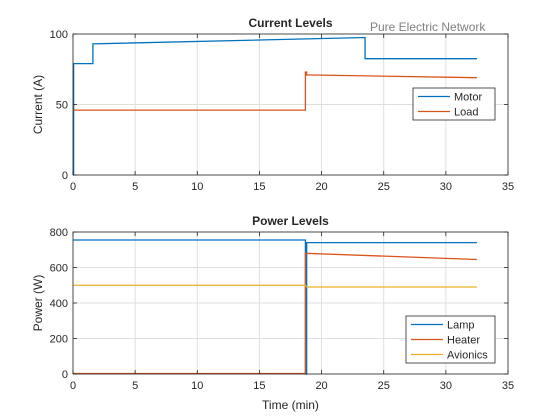 The height and width of the screenshot is (420, 560). What do you see at coordinates (463, 341) in the screenshot?
I see `legend-label-heater: Heater` at bounding box center [463, 341].